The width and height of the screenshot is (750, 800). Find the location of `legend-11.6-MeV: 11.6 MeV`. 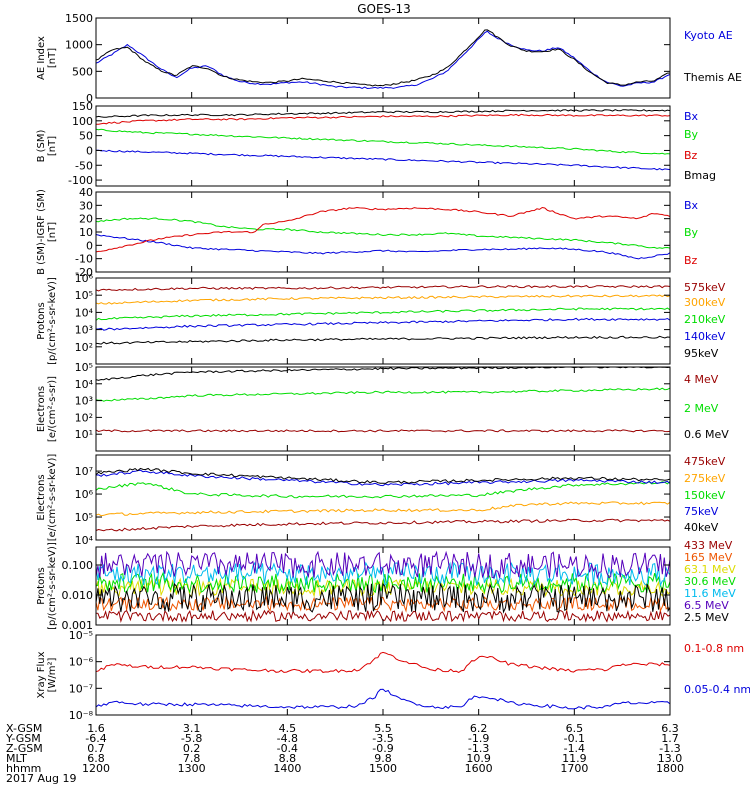

legend-11.6-MeV: 11.6 MeV is located at coordinates (710, 593).